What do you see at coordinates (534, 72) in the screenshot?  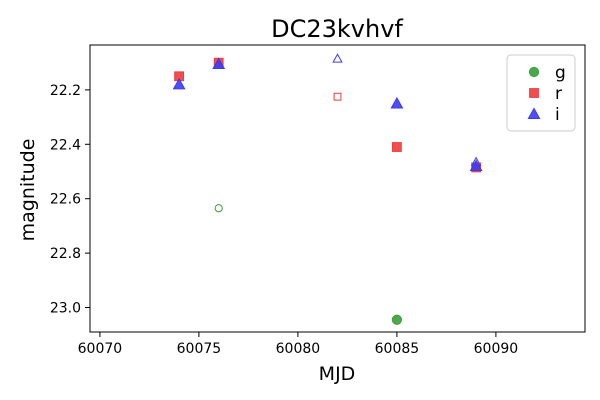 I see `legend-marker-g` at bounding box center [534, 72].